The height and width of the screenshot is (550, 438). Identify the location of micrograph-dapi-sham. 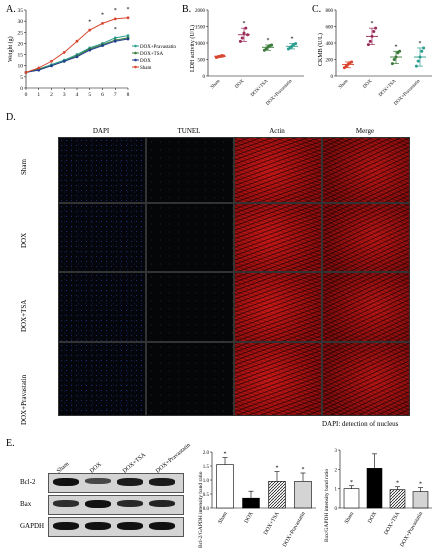
(102, 170).